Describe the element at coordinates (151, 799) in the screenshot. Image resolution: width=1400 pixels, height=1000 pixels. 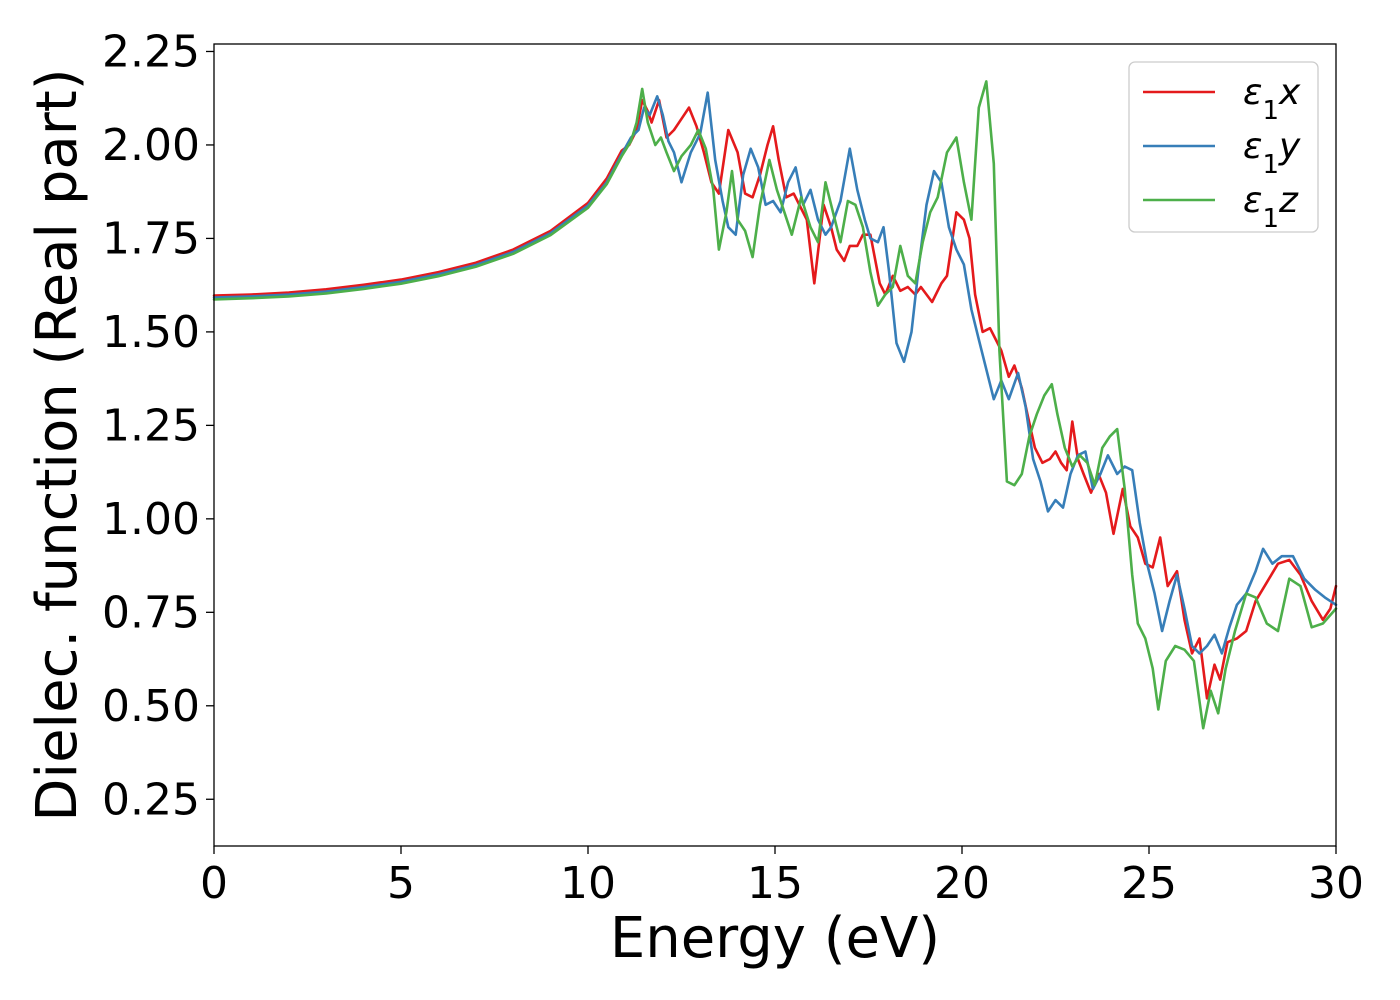
I see `y-tick-label: 0.25` at that location.